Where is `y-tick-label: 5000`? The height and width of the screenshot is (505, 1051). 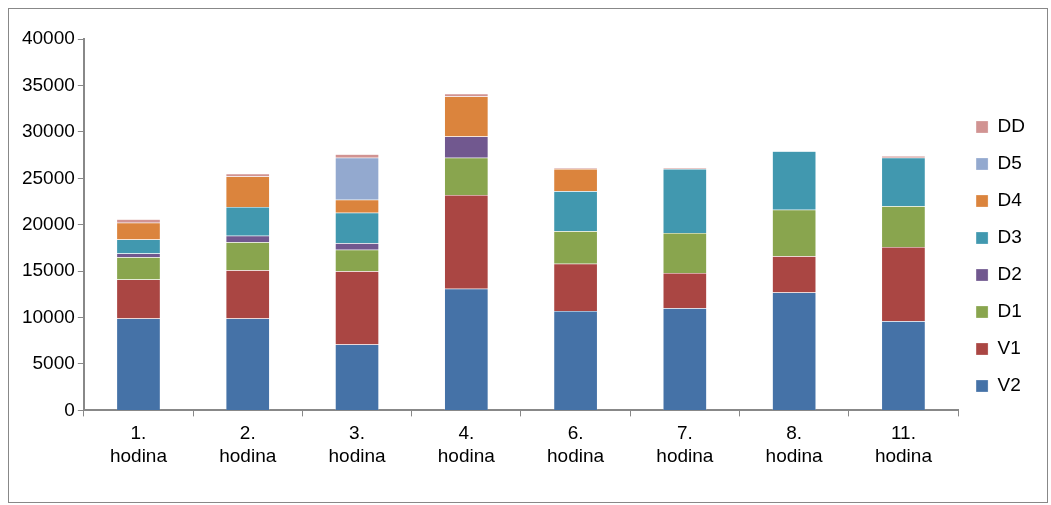
y-tick-label: 5000 is located at coordinates (53, 363).